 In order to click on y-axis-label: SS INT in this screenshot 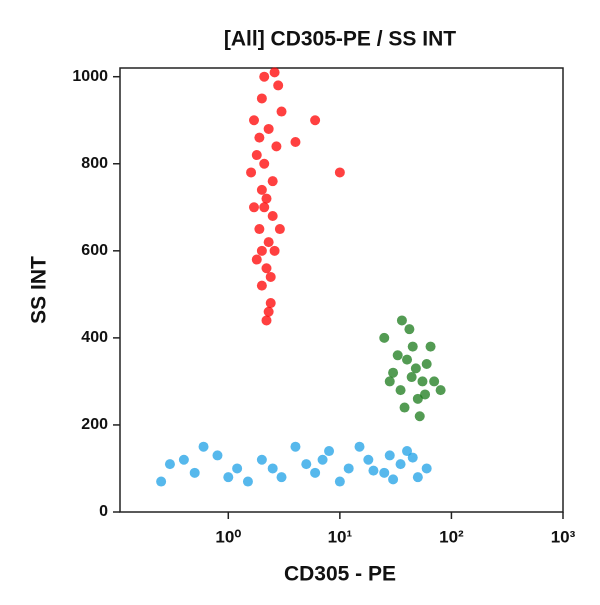, I will do `click(39, 290)`.